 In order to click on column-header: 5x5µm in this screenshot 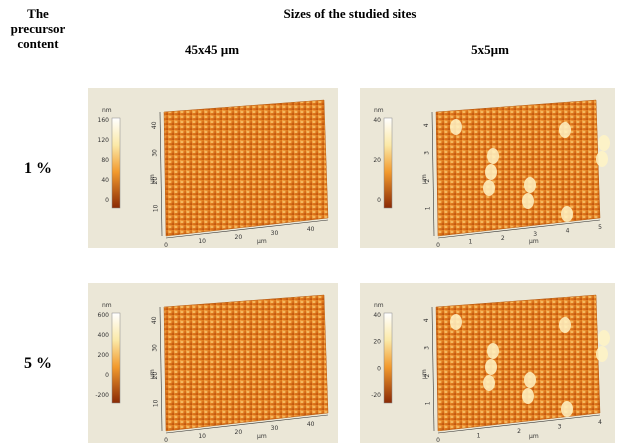, I will do `click(490, 49)`.